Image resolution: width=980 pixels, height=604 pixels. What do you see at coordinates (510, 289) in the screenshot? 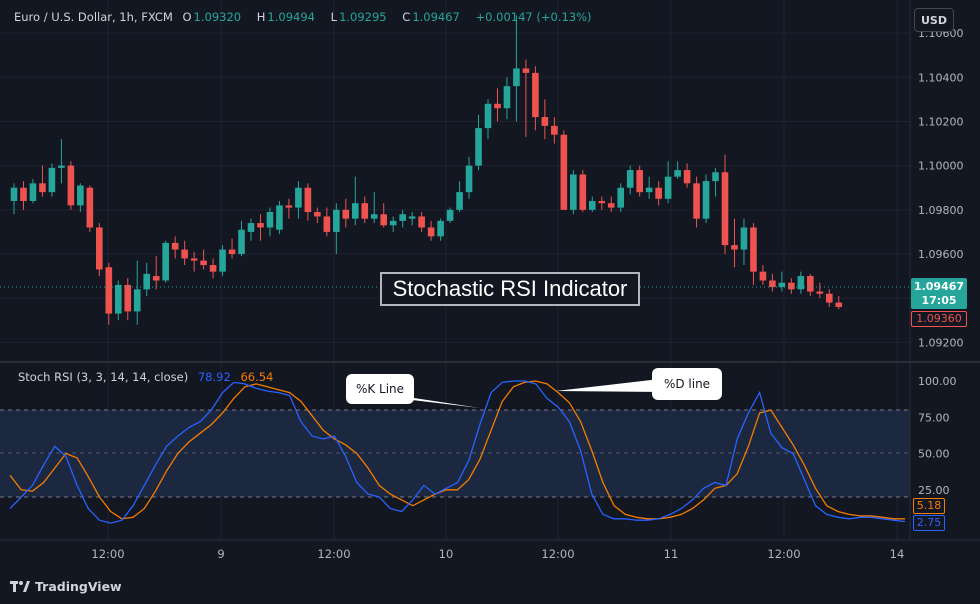
I see `overlay-title: Stochastic RSI Indicator` at bounding box center [510, 289].